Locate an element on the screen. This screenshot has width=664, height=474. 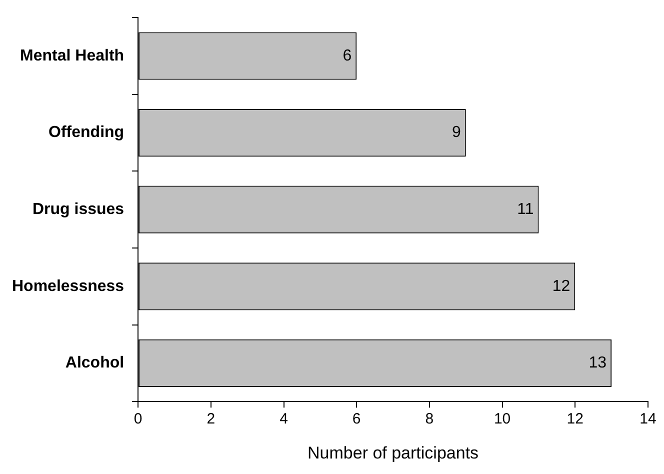
x-tick-label: 4 is located at coordinates (284, 419).